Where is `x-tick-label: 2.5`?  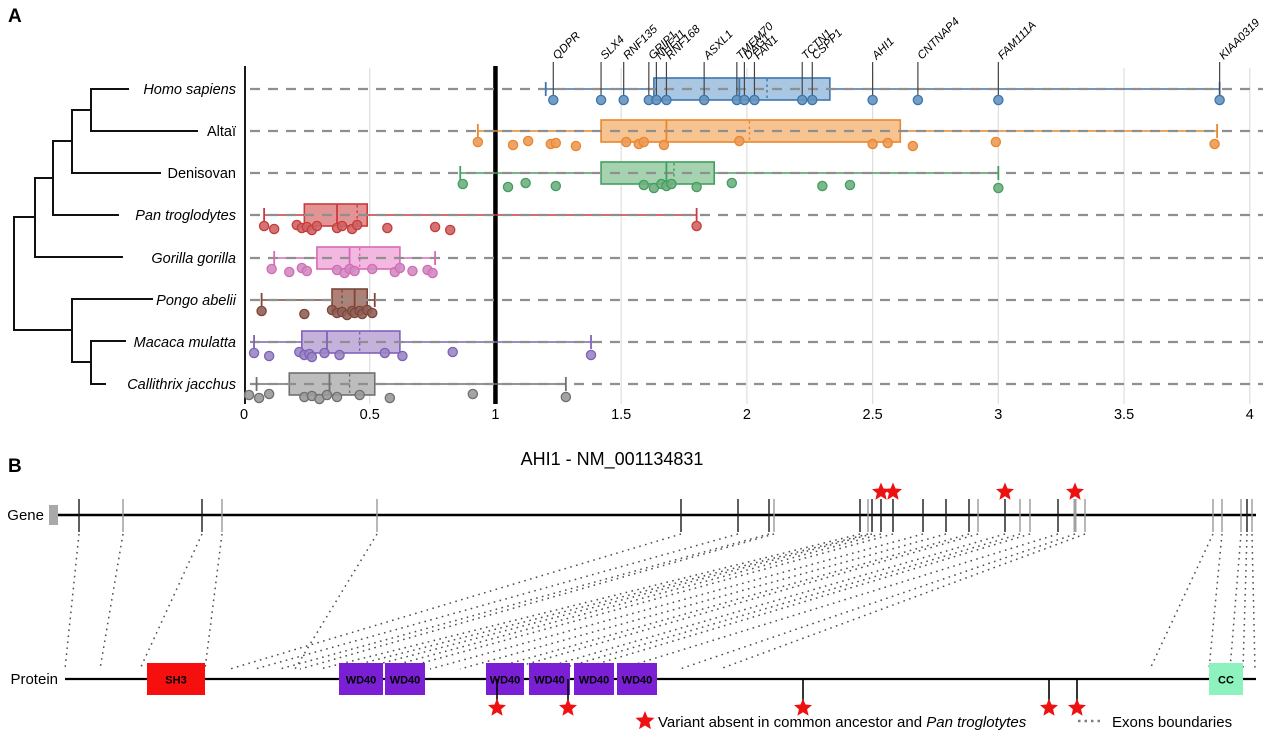 x-tick-label: 2.5 is located at coordinates (873, 415).